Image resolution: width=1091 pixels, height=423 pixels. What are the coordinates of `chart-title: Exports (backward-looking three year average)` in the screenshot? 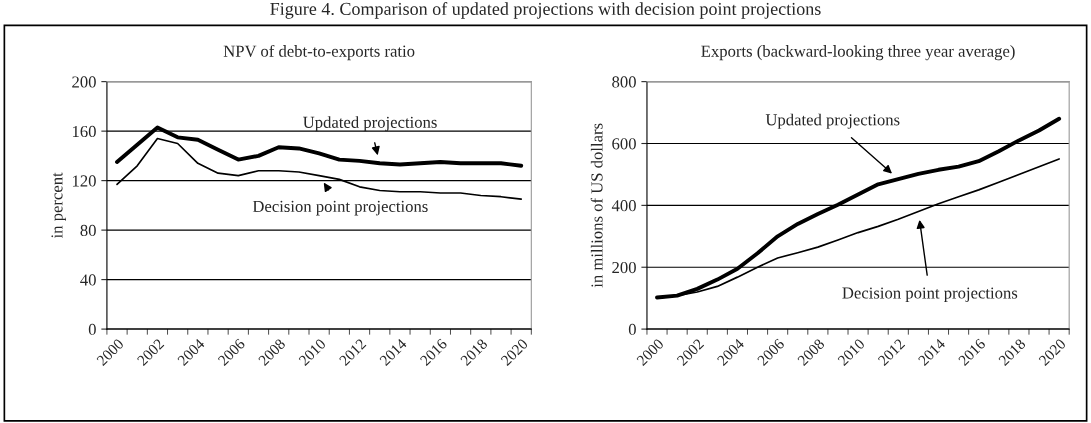 It's located at (858, 53).